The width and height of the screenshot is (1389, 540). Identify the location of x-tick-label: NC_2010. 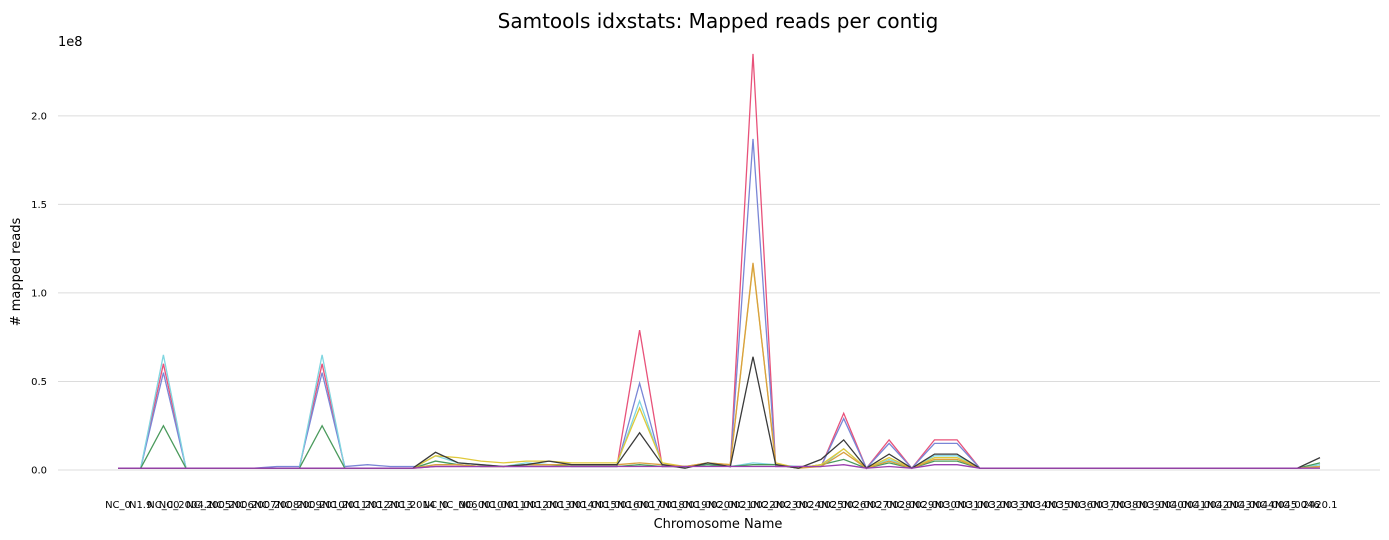
(322, 505).